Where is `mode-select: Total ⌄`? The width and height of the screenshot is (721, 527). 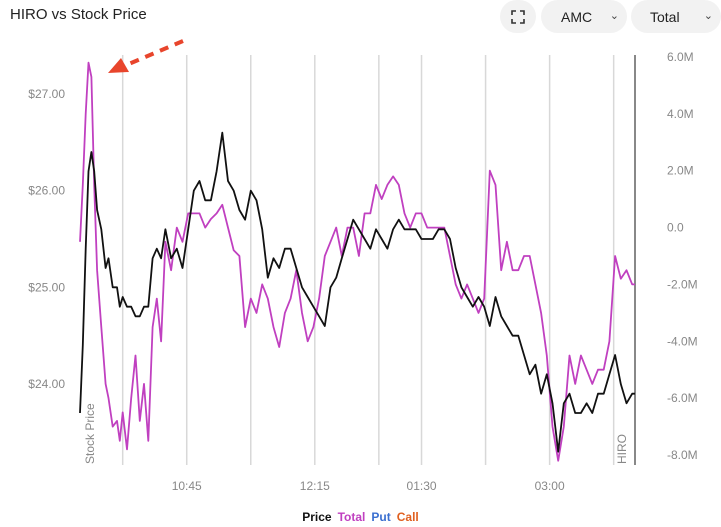 mode-select: Total ⌄ is located at coordinates (676, 16).